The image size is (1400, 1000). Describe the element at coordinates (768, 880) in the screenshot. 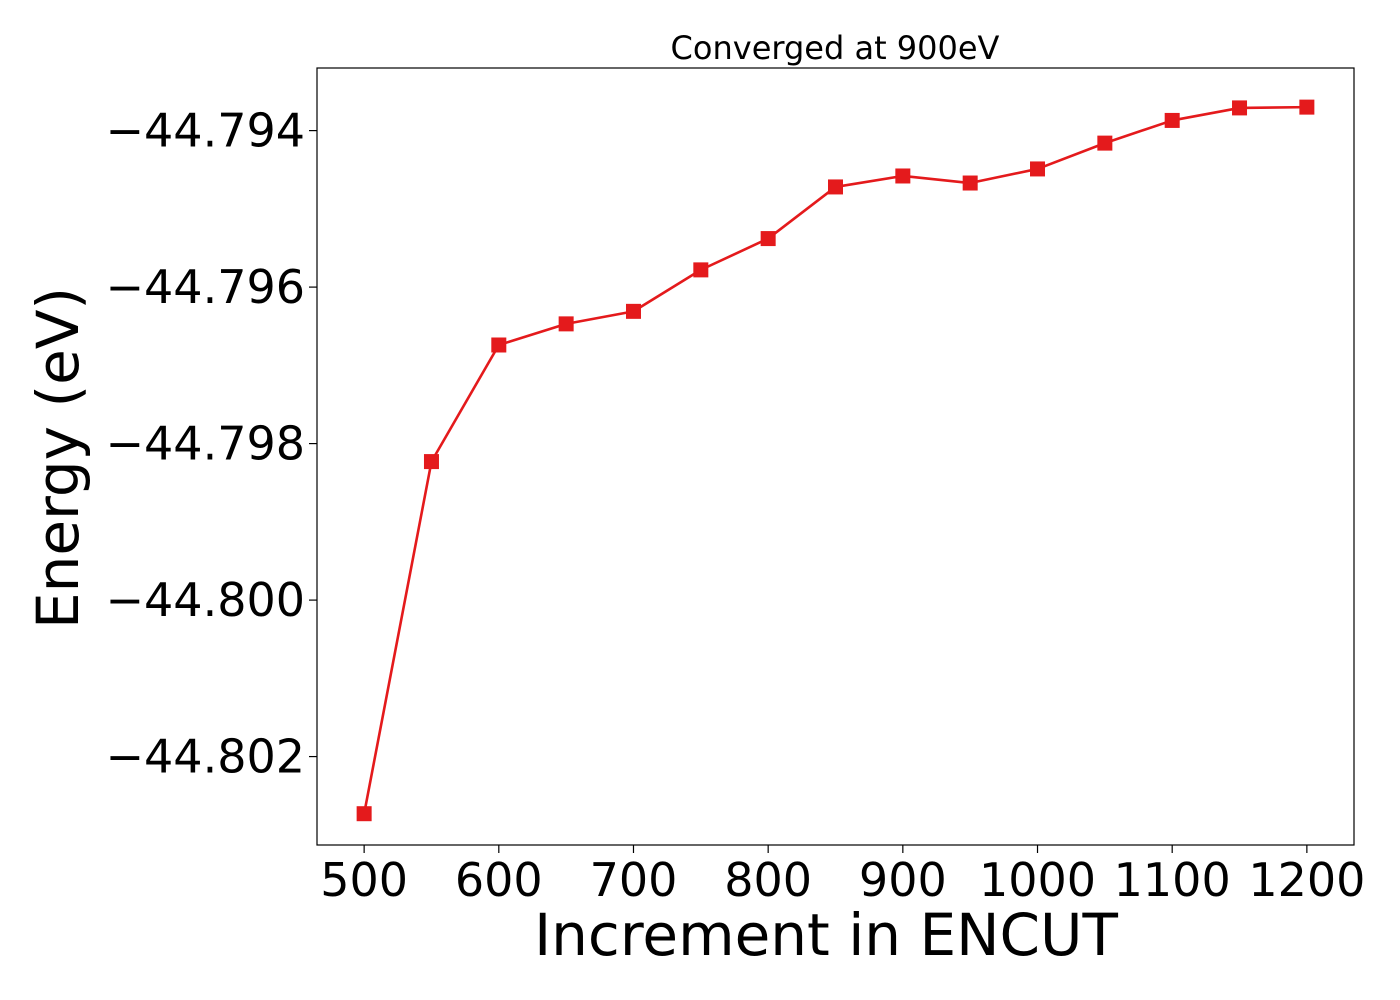

I see `x-tick-label: 800` at that location.